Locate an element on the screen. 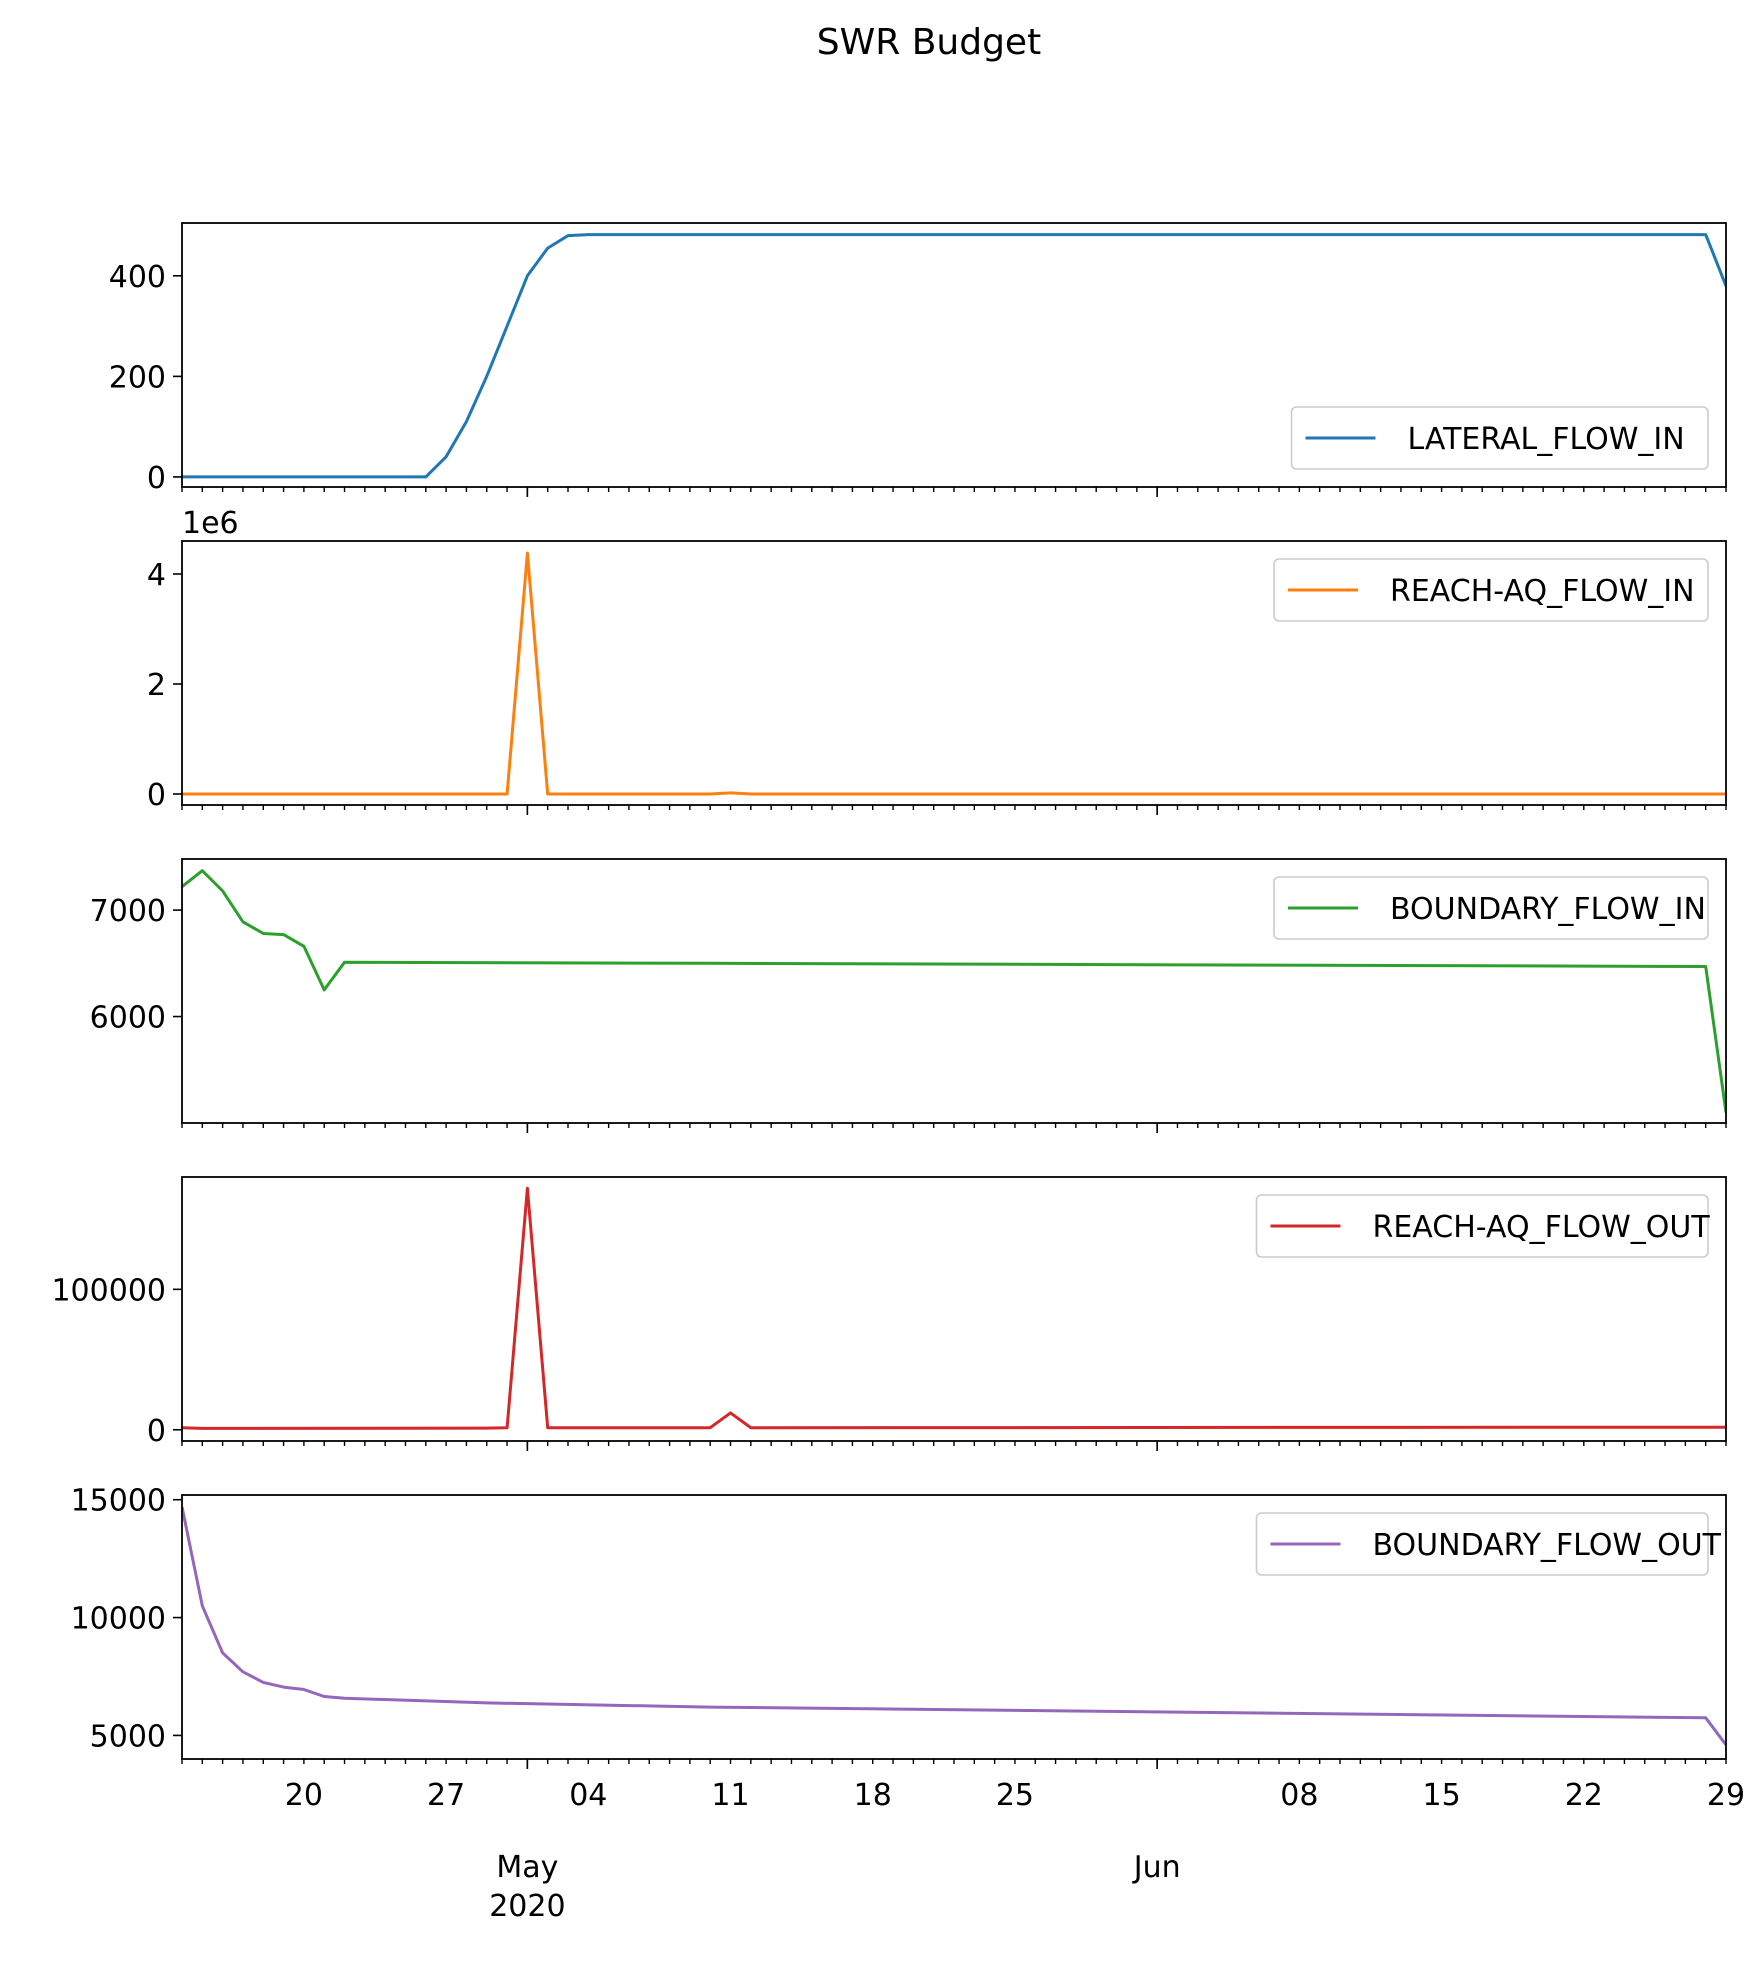 This screenshot has height=1966, width=1758. subplot-2: 0 2 4 1e6 REACH-AQ_FLOW_IN is located at coordinates (937, 660).